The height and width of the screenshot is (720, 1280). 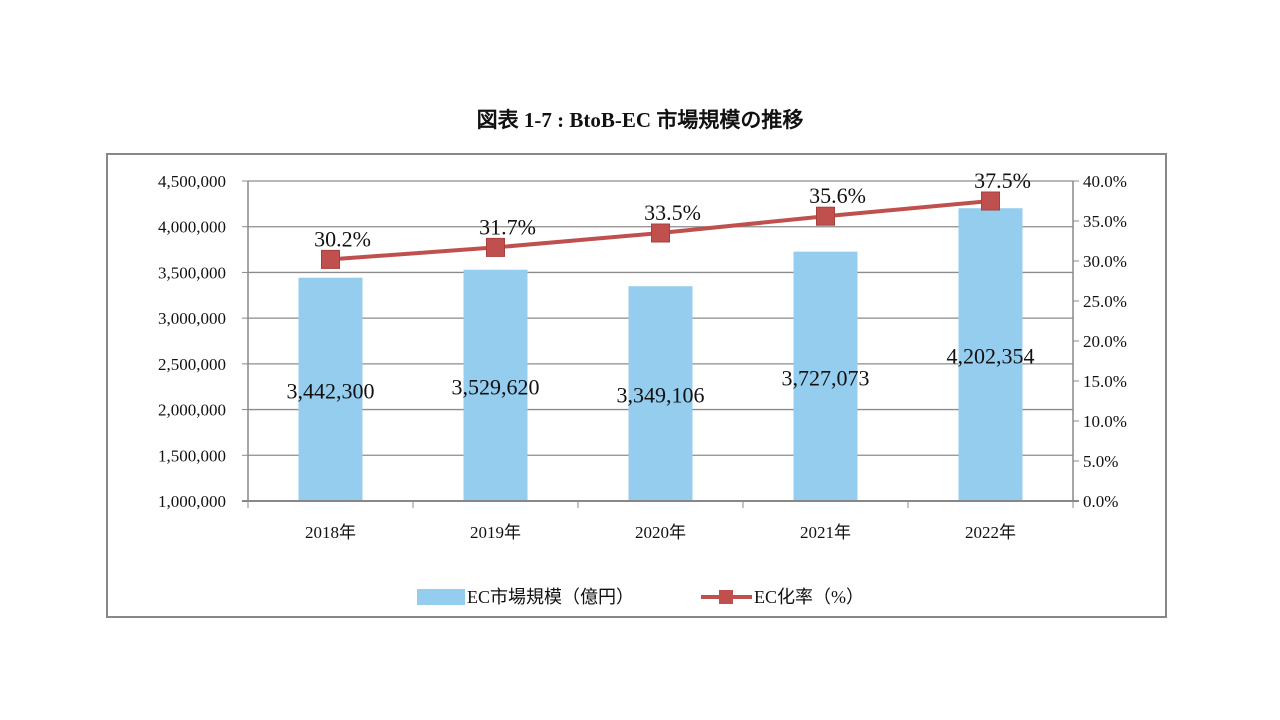 I want to click on bar-data-label: 4,202,354, so click(x=991, y=356).